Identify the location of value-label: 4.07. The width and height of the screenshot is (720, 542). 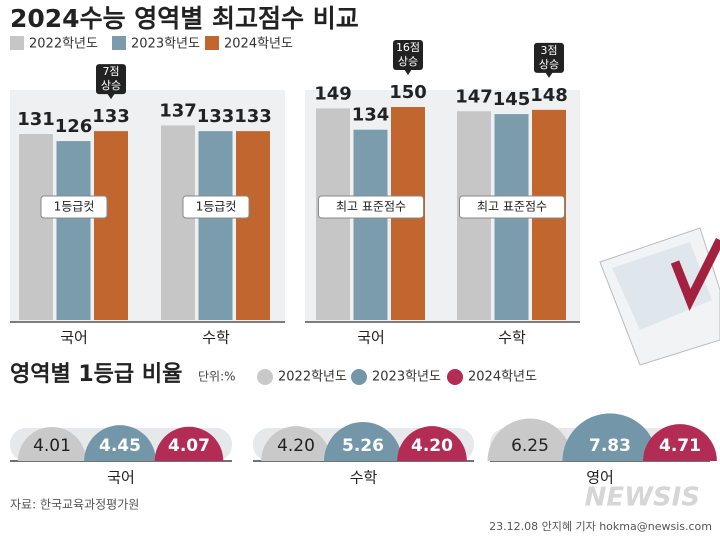
(189, 446).